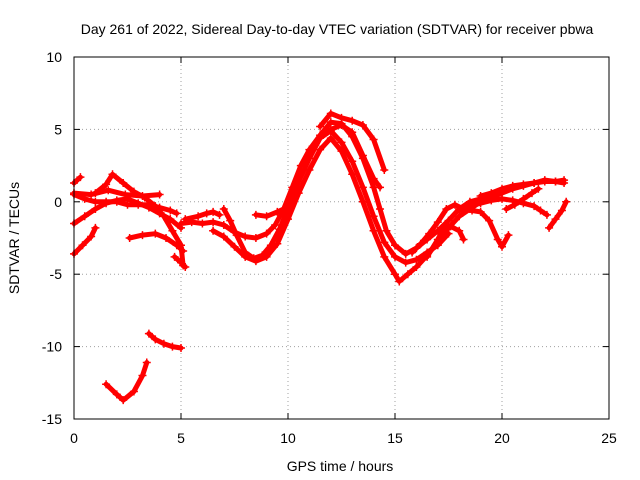 This screenshot has width=640, height=480. What do you see at coordinates (54, 57) in the screenshot?
I see `y-tick-label: 10` at bounding box center [54, 57].